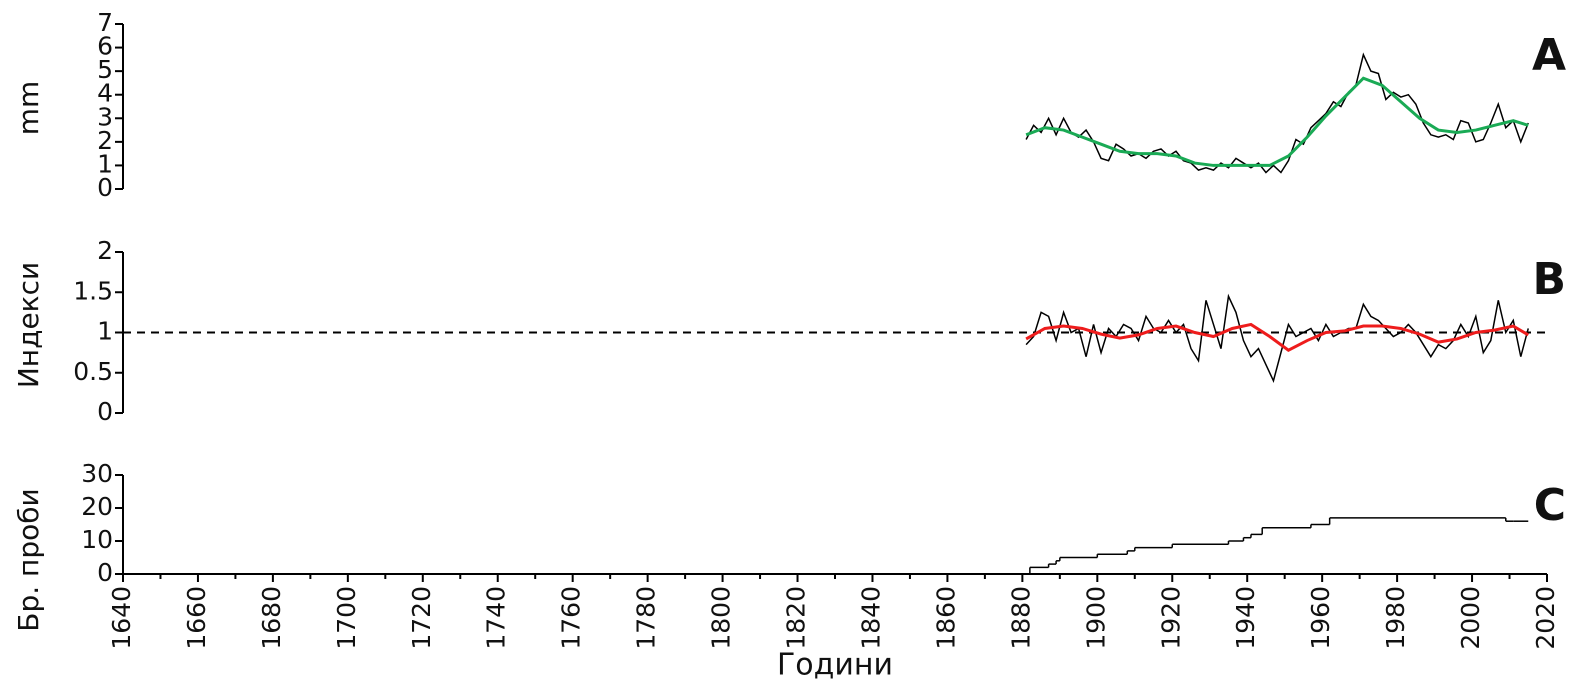 The image size is (1570, 686). Describe the element at coordinates (496, 618) in the screenshot. I see `x-tick-label: 1740` at that location.